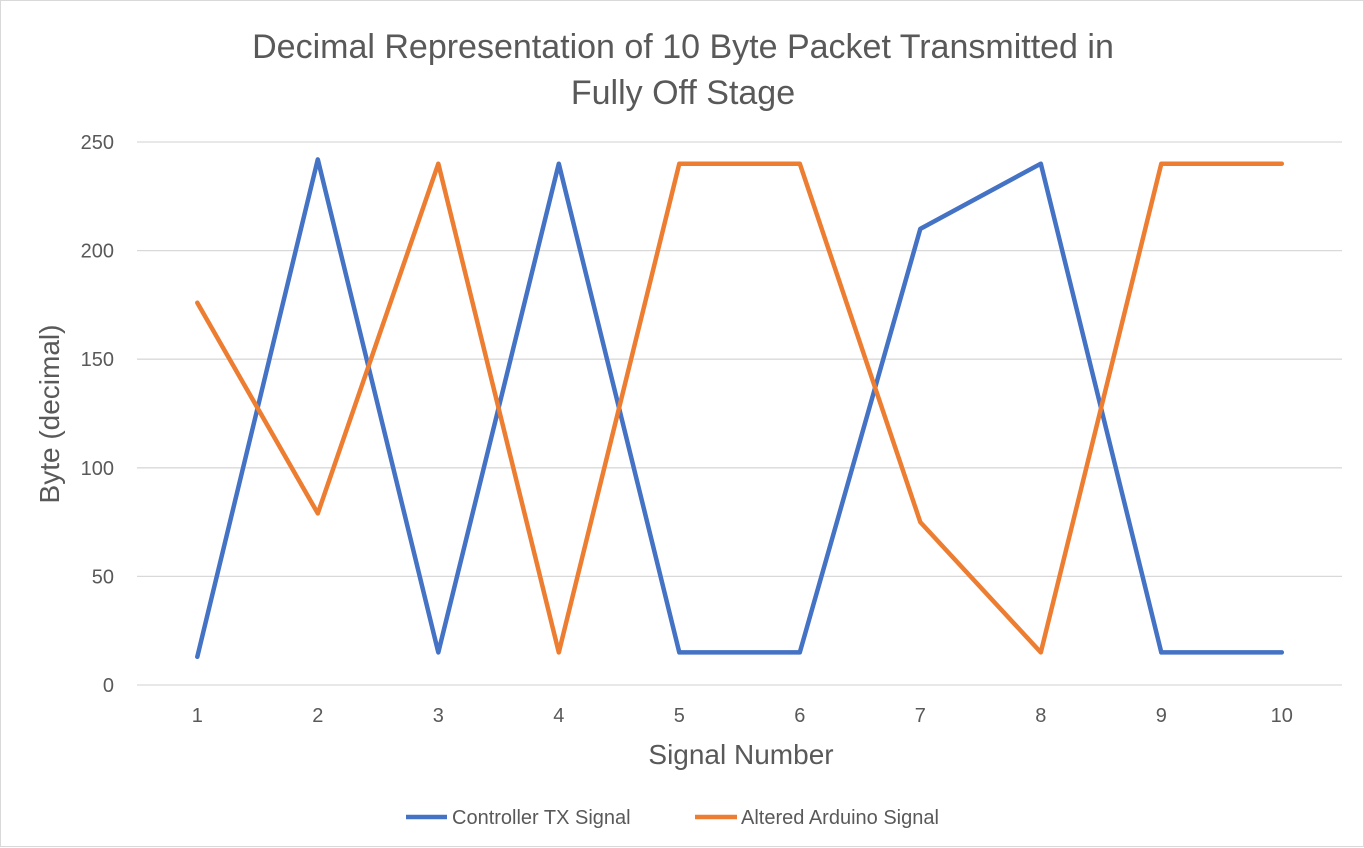 This screenshot has height=848, width=1364. What do you see at coordinates (97, 360) in the screenshot?
I see `y-tick-label: 150` at bounding box center [97, 360].